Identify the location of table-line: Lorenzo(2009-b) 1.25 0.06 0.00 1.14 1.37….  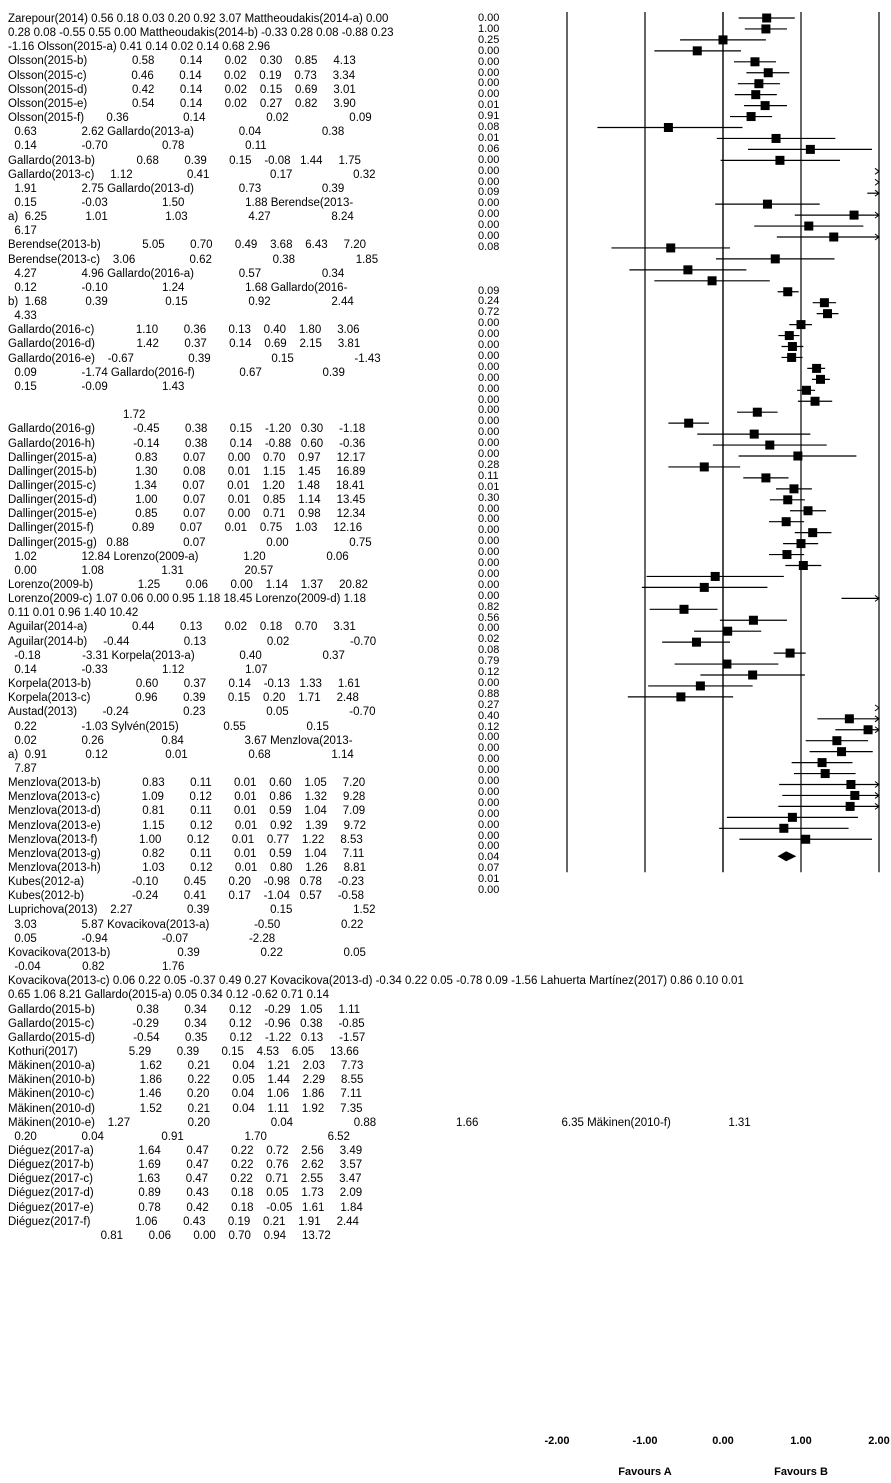
(188, 585).